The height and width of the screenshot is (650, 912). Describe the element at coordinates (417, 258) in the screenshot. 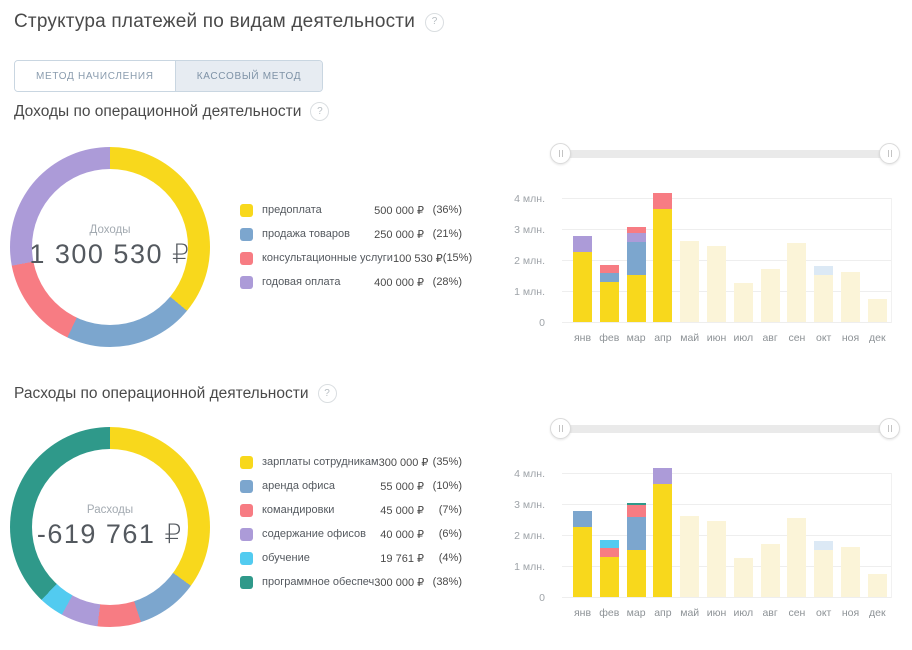

I see `legend-amount: 100 530 ₽` at that location.